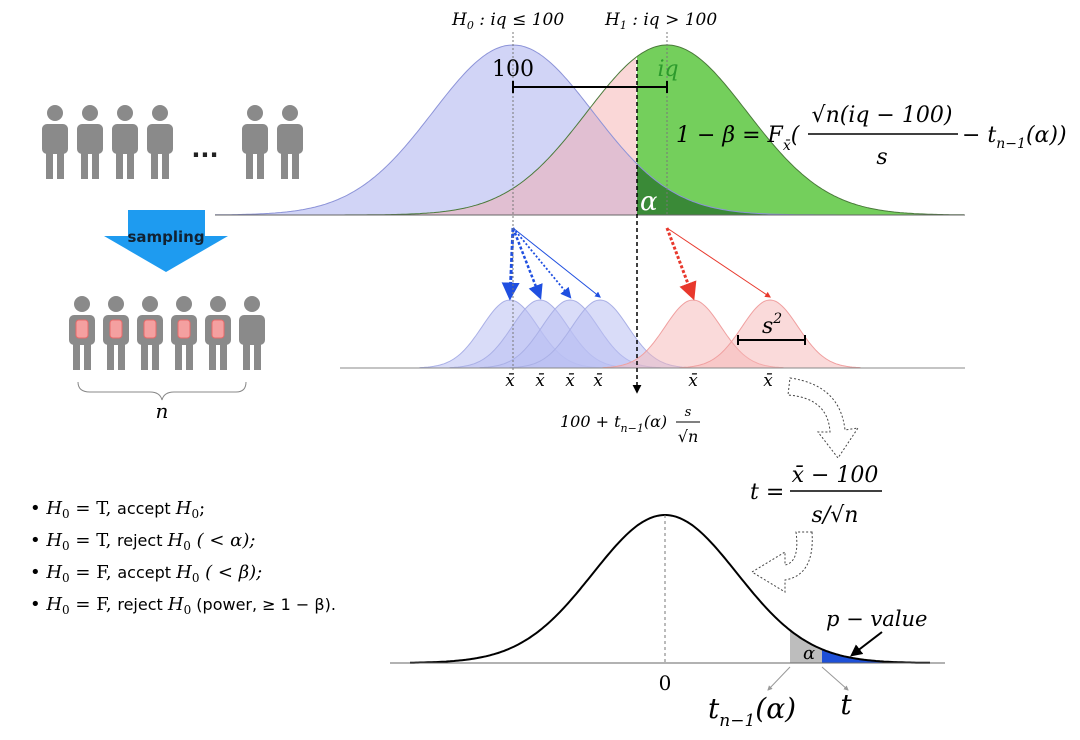 The height and width of the screenshot is (740, 1080). Describe the element at coordinates (590, 87) in the screenshot. I see `effect-bar` at that location.